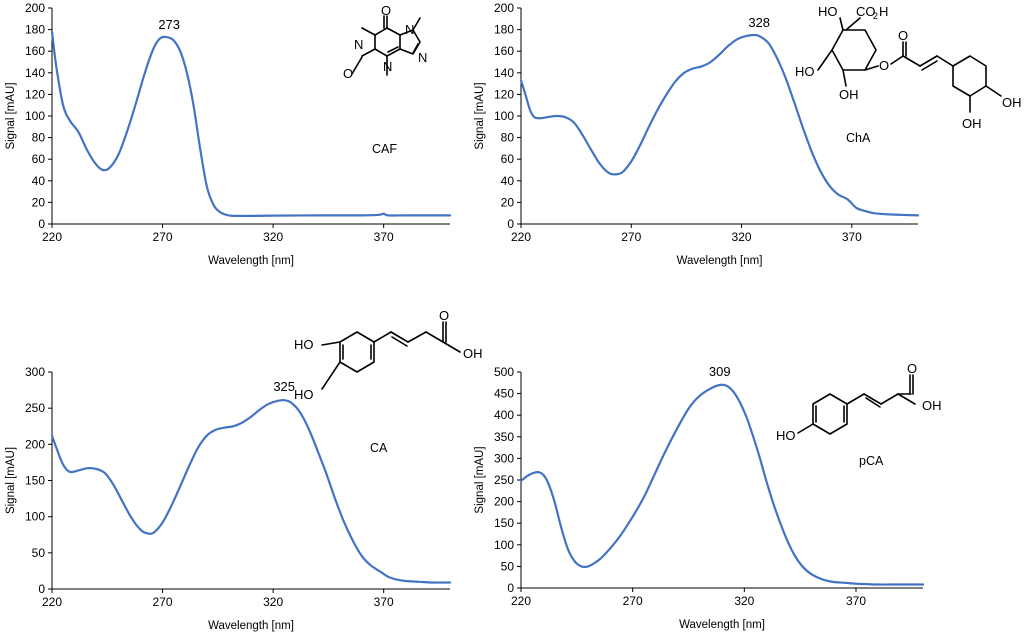  Describe the element at coordinates (866, 11) in the screenshot. I see `svg-text: CO` at that location.